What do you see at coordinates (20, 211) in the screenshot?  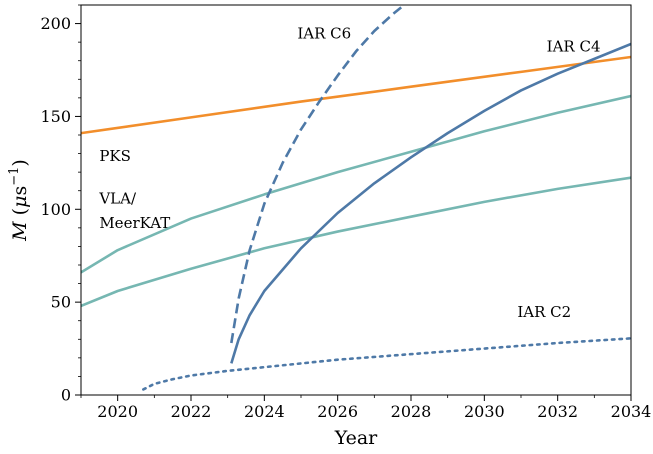 I see `y-axis-unit-open: (` at bounding box center [20, 211].